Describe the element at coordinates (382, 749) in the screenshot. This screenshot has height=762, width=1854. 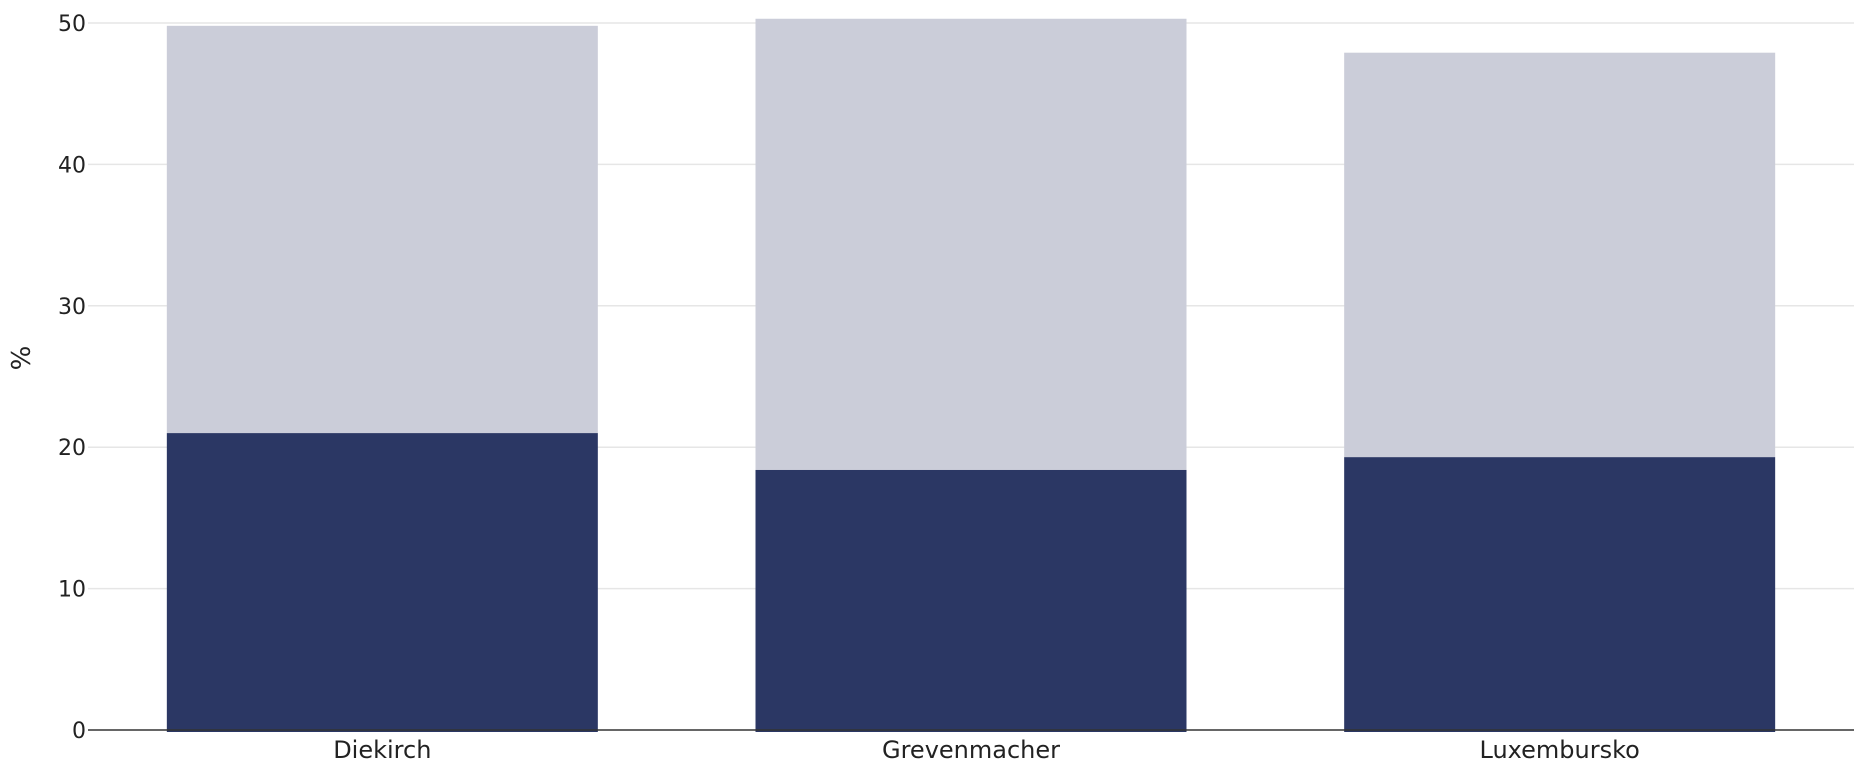
I see `x-tick-label: Diekirch` at that location.